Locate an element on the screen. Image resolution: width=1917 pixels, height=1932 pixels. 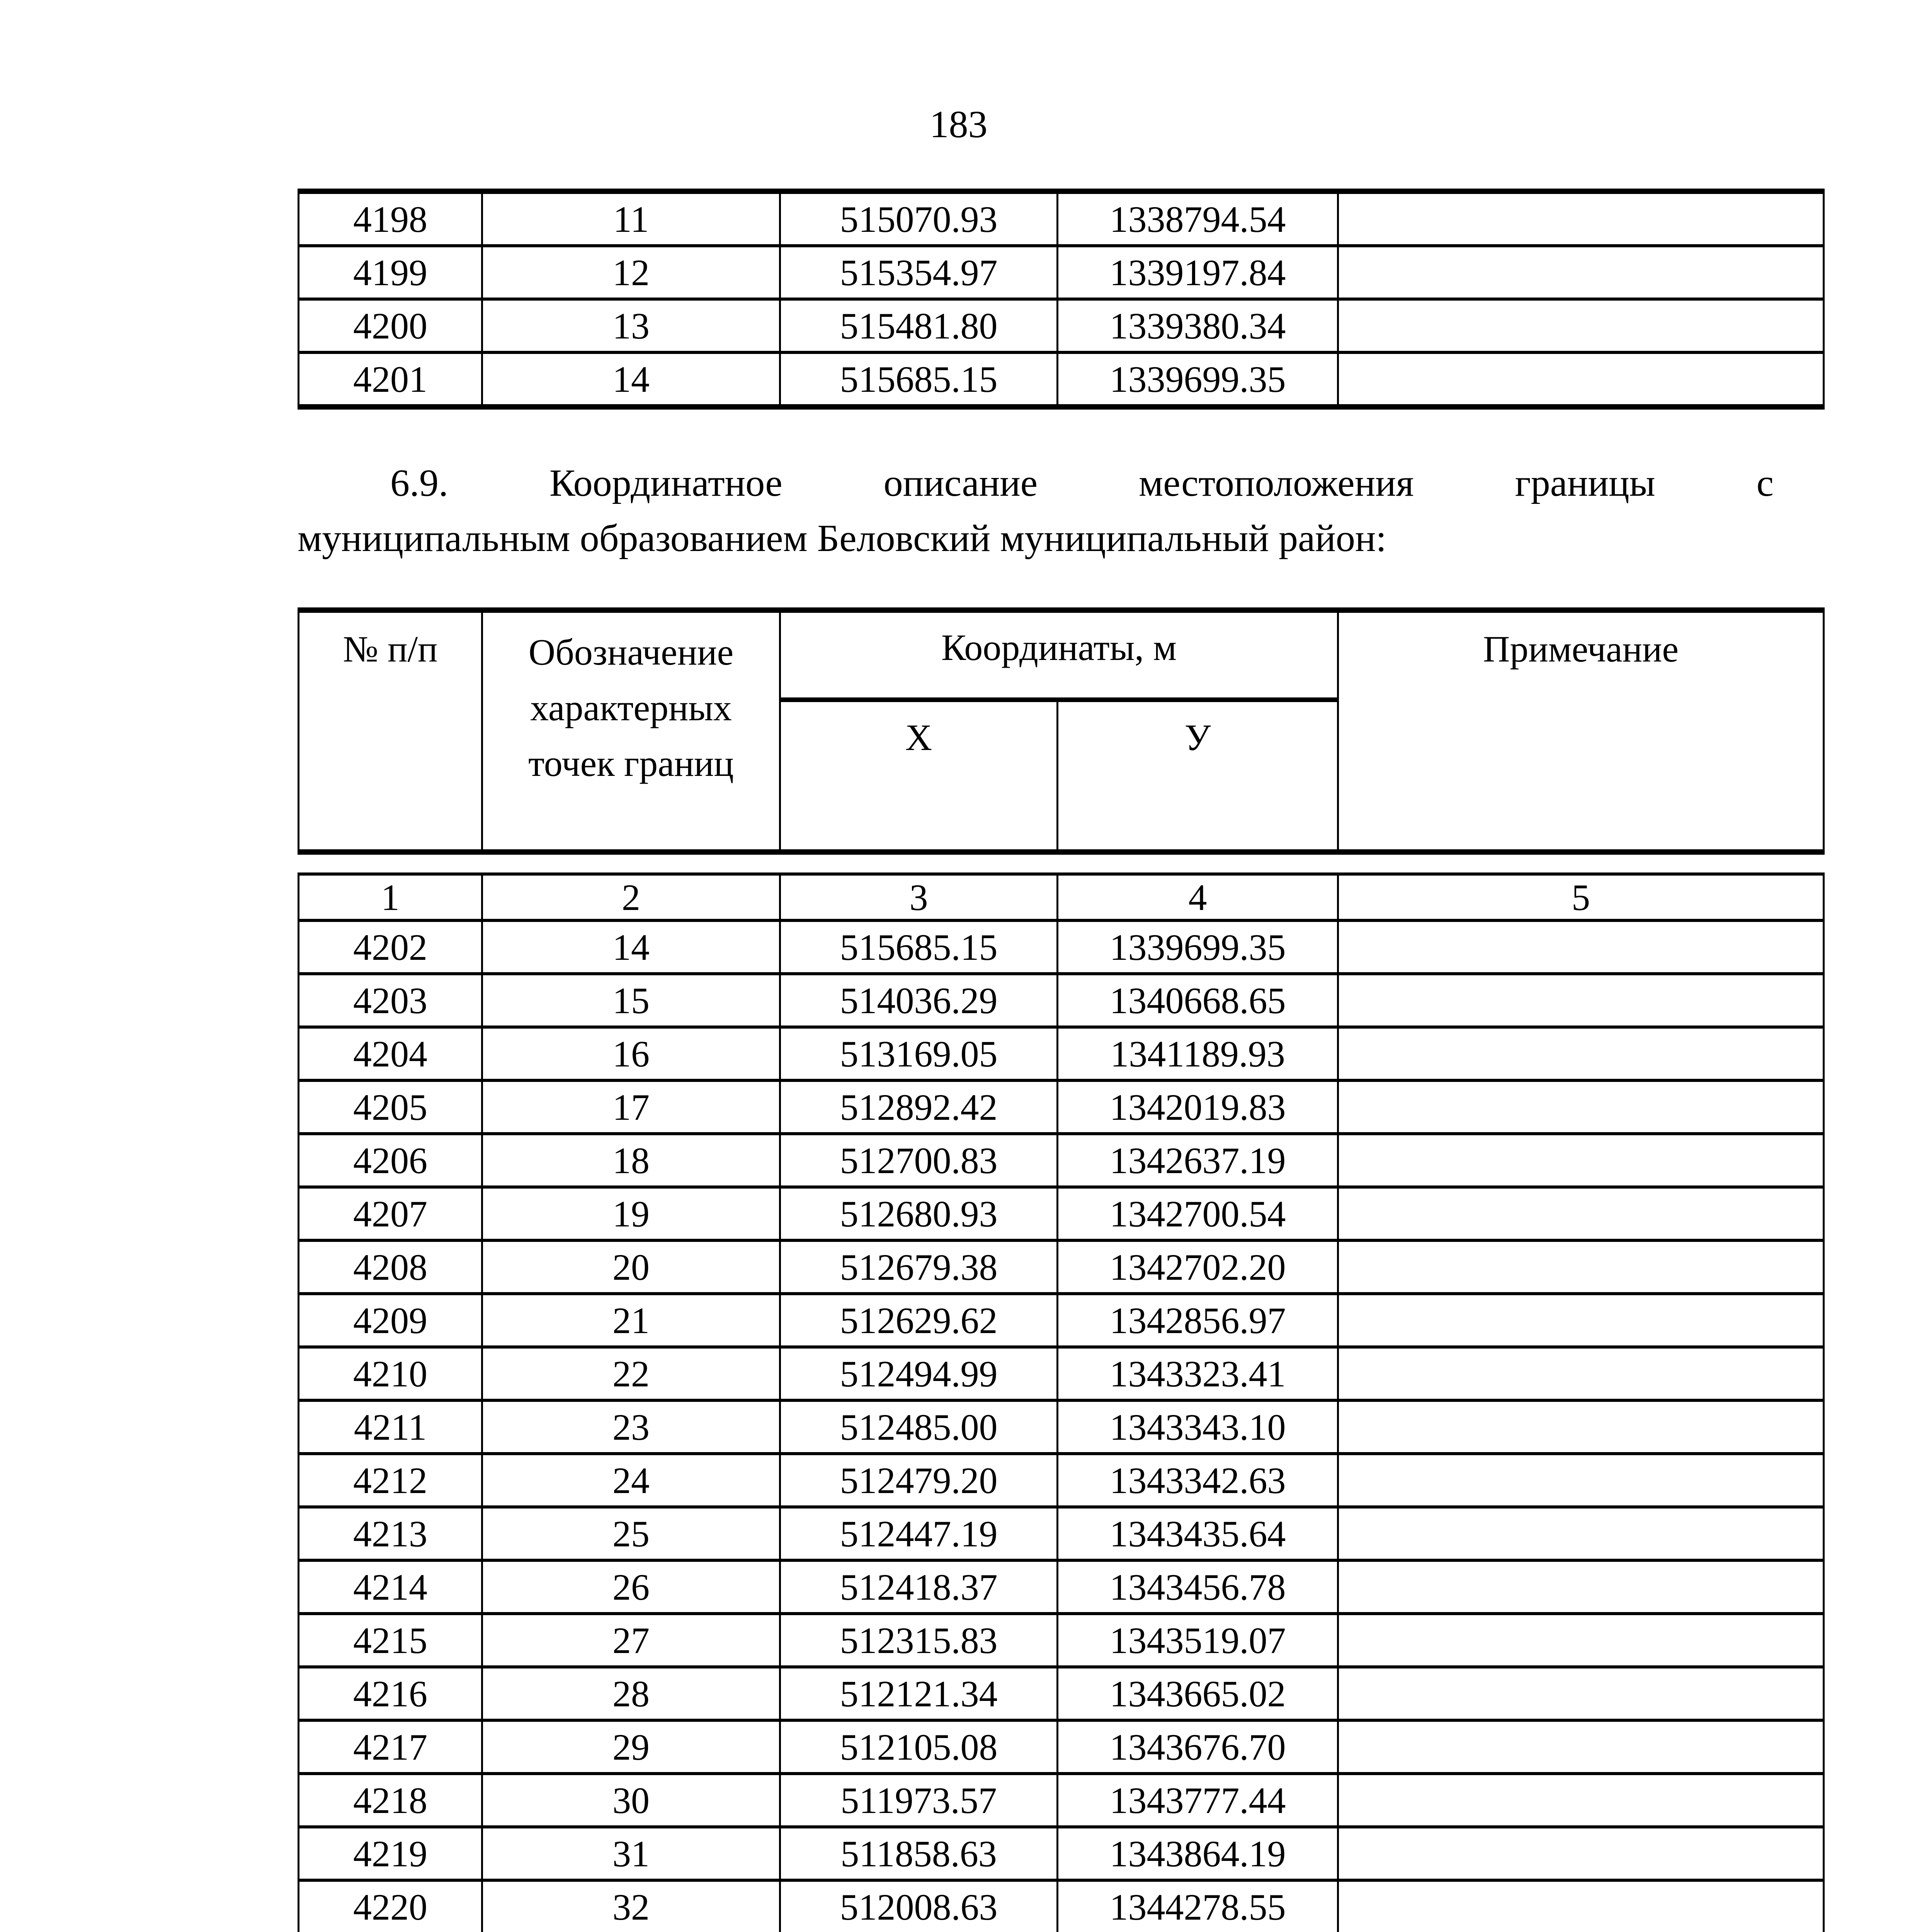
table-row: 4218 30 511973.57 1343777.44 is located at coordinates (1061, 1800).